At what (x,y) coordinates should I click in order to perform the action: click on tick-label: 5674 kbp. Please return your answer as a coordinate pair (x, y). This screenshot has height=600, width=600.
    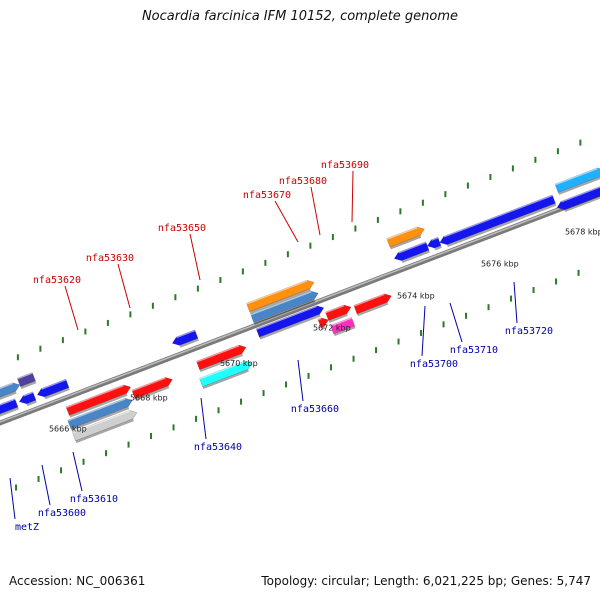
    Looking at the image, I should click on (416, 296).